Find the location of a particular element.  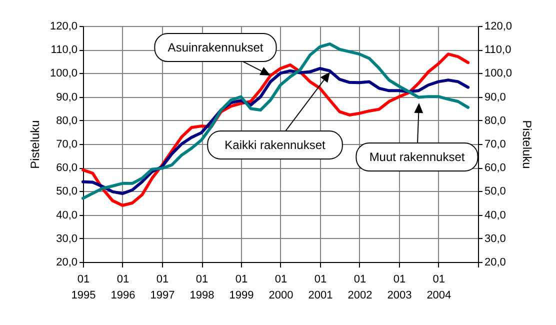

x-tick-label: 01 2000 is located at coordinates (281, 288).